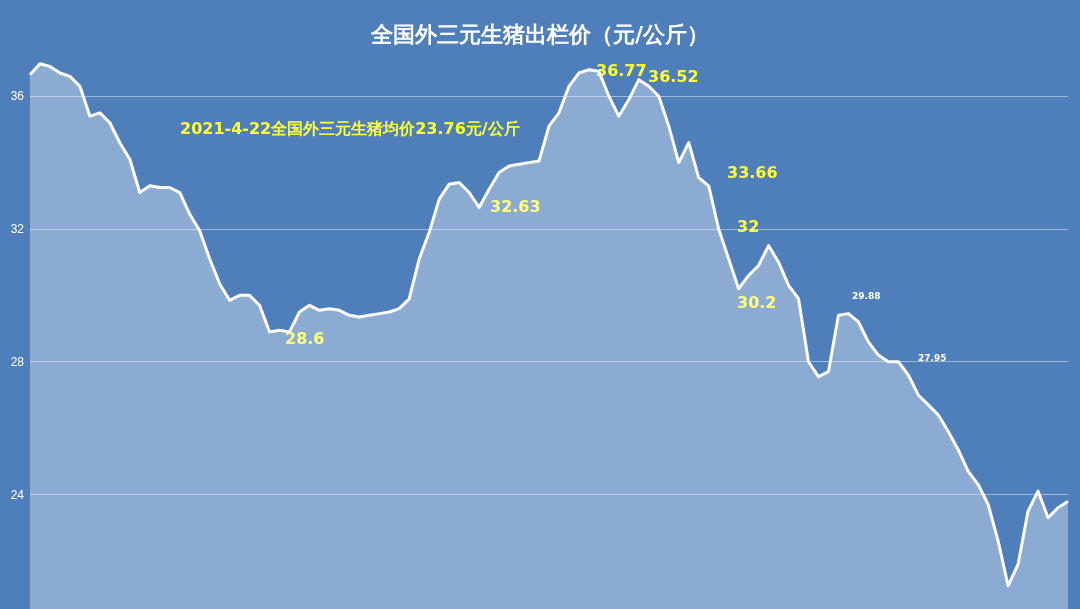 This screenshot has height=609, width=1080. Describe the element at coordinates (866, 295) in the screenshot. I see `annotation: 29.88` at that location.